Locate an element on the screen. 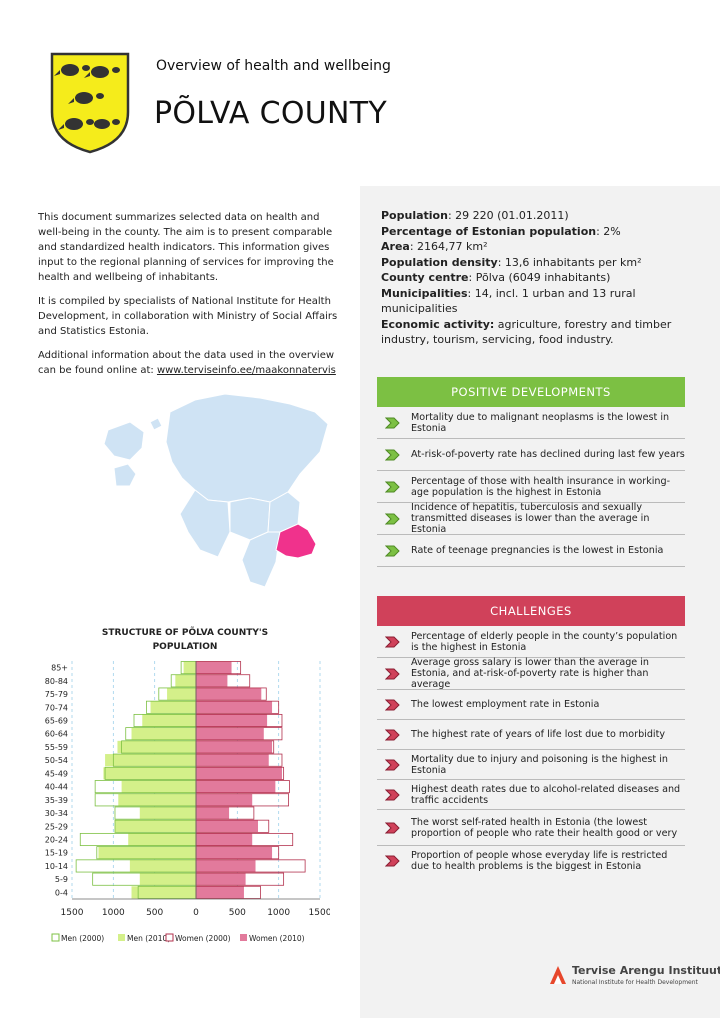  category-label: 30-34 is located at coordinates (56, 813).